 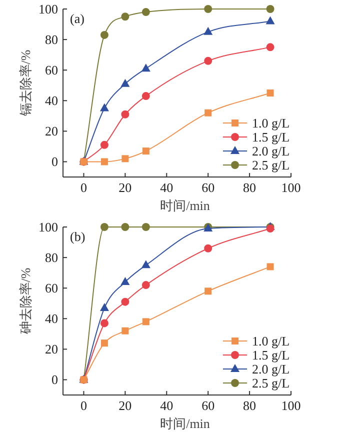 I want to click on y-axis-title: 砷去除率/%, so click(x=25, y=302).